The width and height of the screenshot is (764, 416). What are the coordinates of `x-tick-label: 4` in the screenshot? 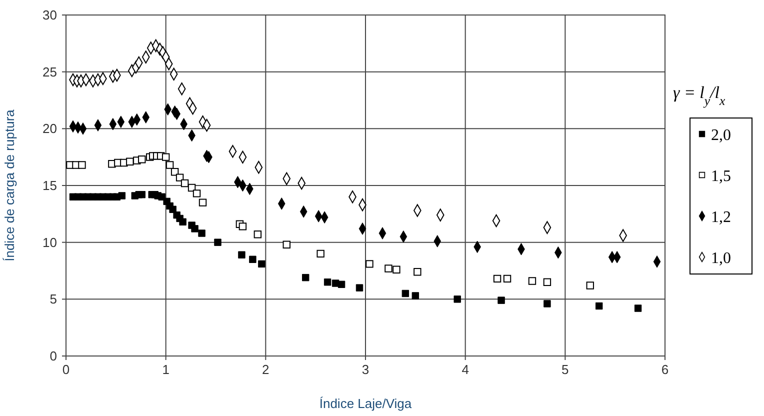 It's located at (465, 369).